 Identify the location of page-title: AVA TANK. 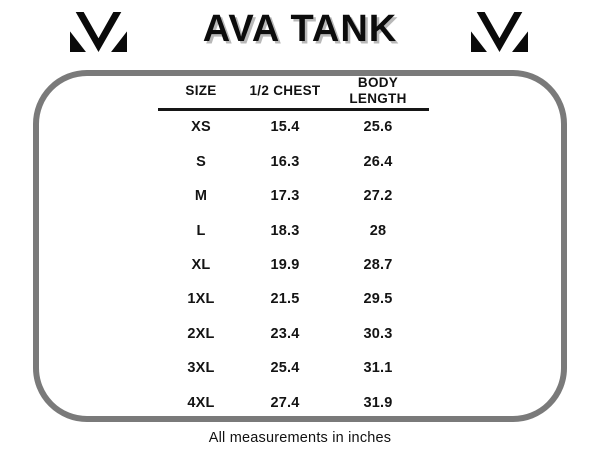
(300, 29).